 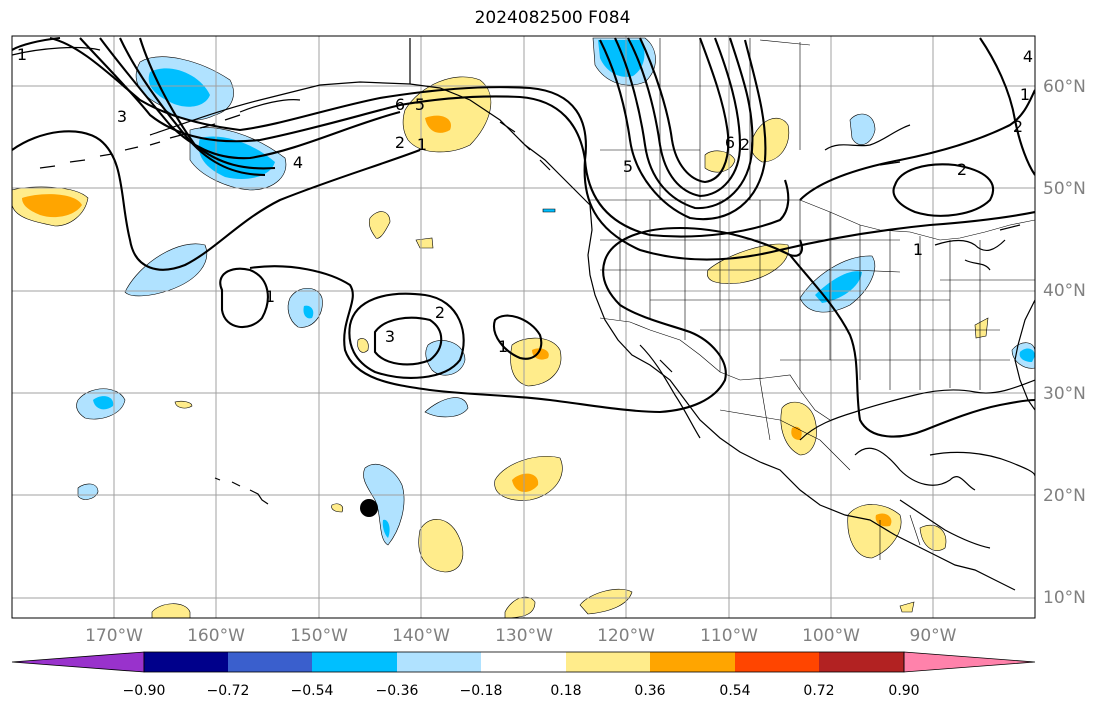 What do you see at coordinates (566, 691) in the screenshot?
I see `colorbar-tick-label: 0.18` at bounding box center [566, 691].